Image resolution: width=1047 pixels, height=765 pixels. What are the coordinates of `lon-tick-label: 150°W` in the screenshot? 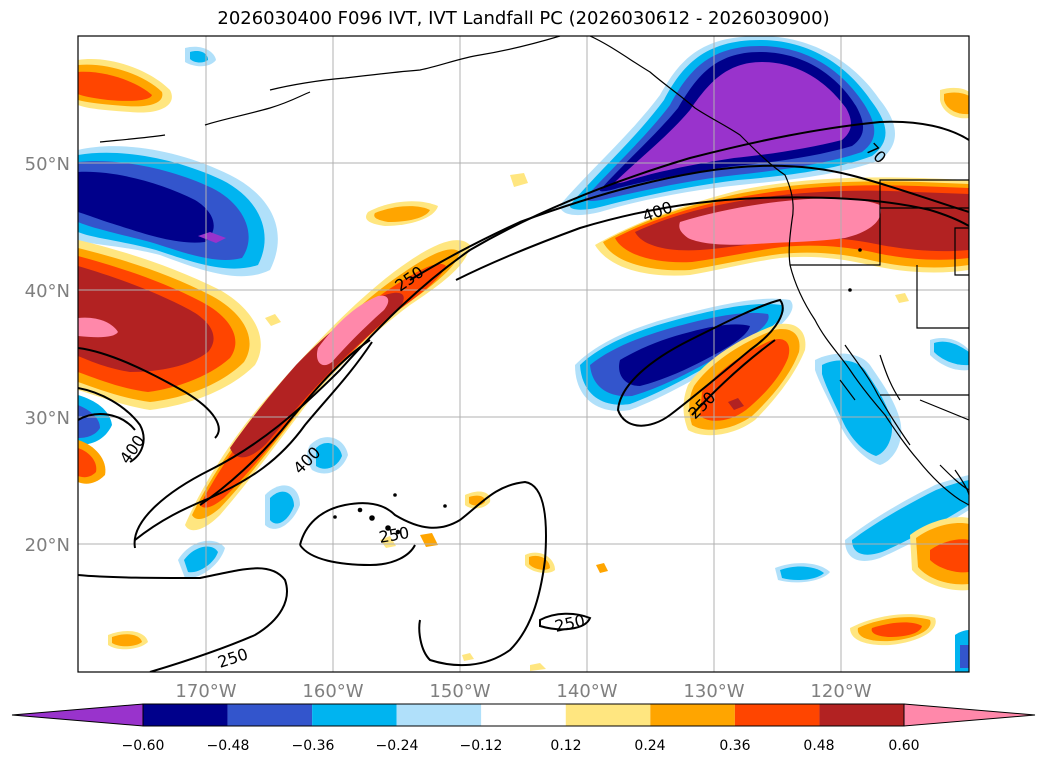 It's located at (459, 691).